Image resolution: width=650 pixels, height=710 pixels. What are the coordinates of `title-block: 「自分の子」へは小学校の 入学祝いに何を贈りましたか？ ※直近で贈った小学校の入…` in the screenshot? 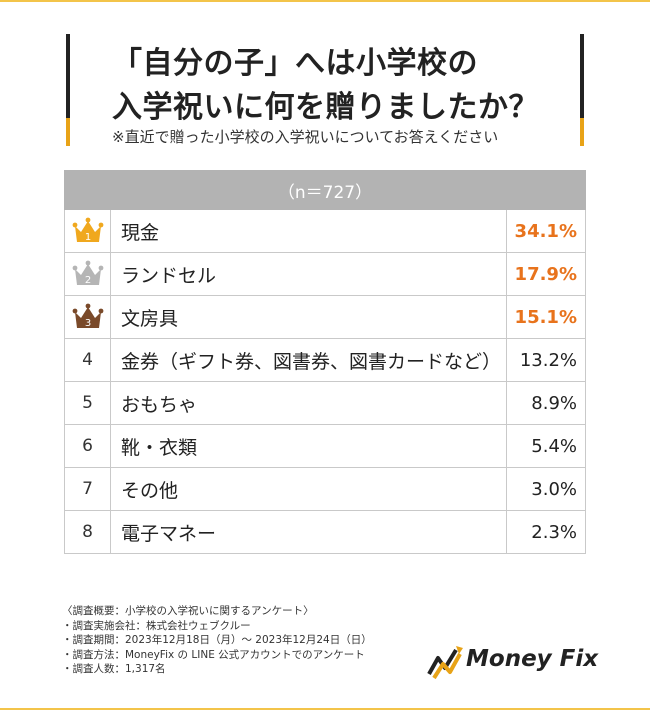 It's located at (325, 90).